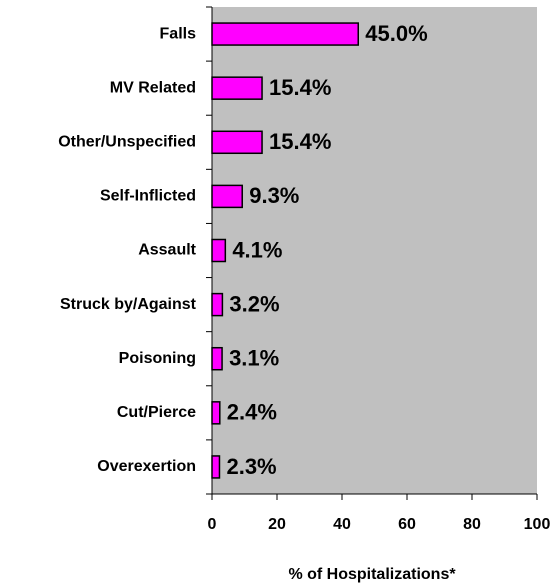  I want to click on y-tick-label: Poisoning, so click(157, 358).